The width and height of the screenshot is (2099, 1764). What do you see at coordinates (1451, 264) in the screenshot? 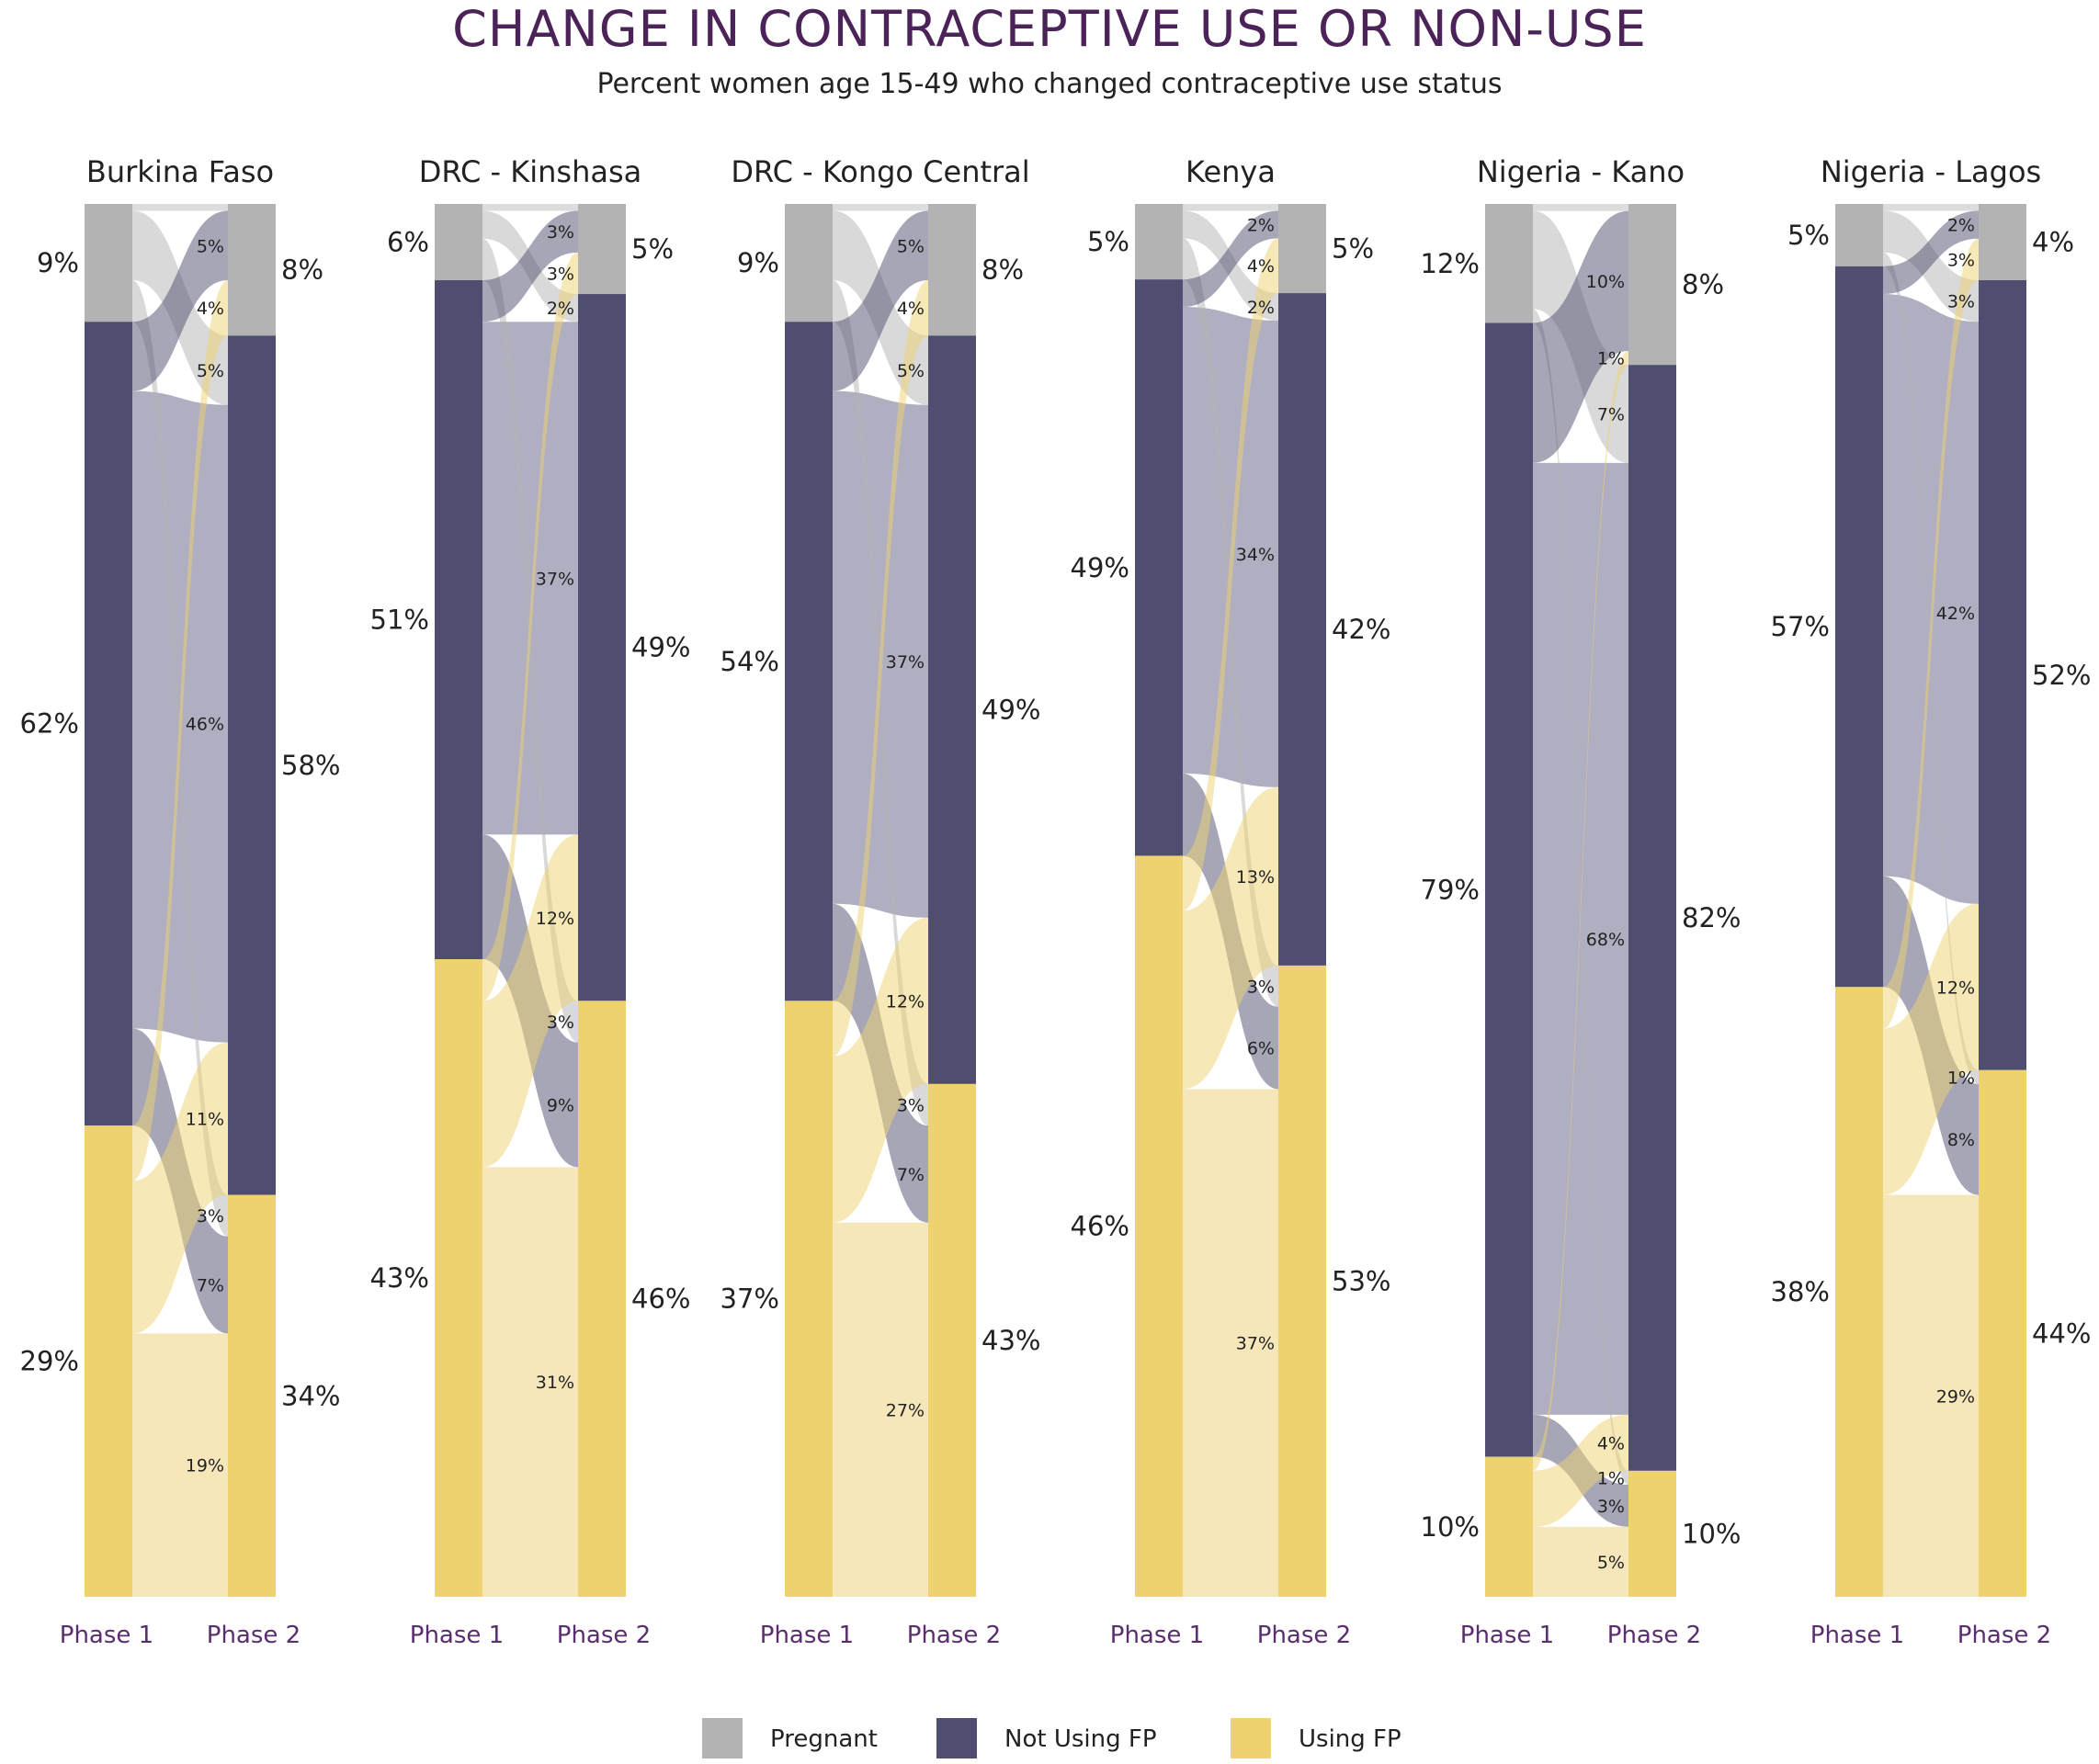
I see `phase1-percent-label: 12%` at bounding box center [1451, 264].